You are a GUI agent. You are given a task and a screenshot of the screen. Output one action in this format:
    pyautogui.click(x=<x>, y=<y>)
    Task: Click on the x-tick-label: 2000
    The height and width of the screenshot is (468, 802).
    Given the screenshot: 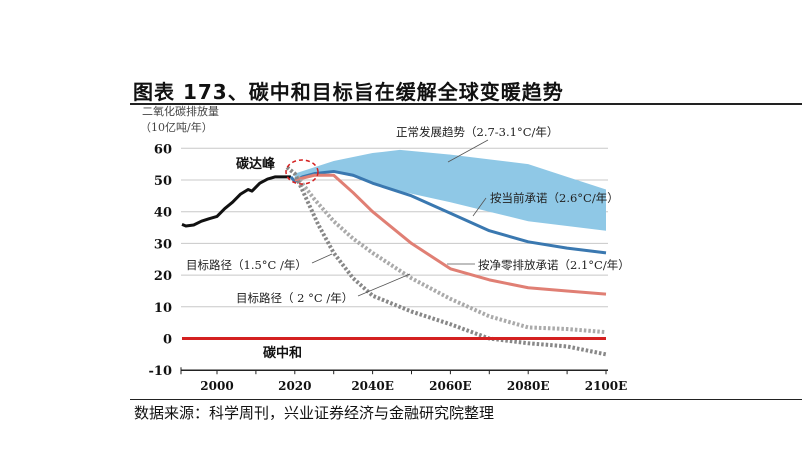 What is the action you would take?
    pyautogui.click(x=216, y=386)
    